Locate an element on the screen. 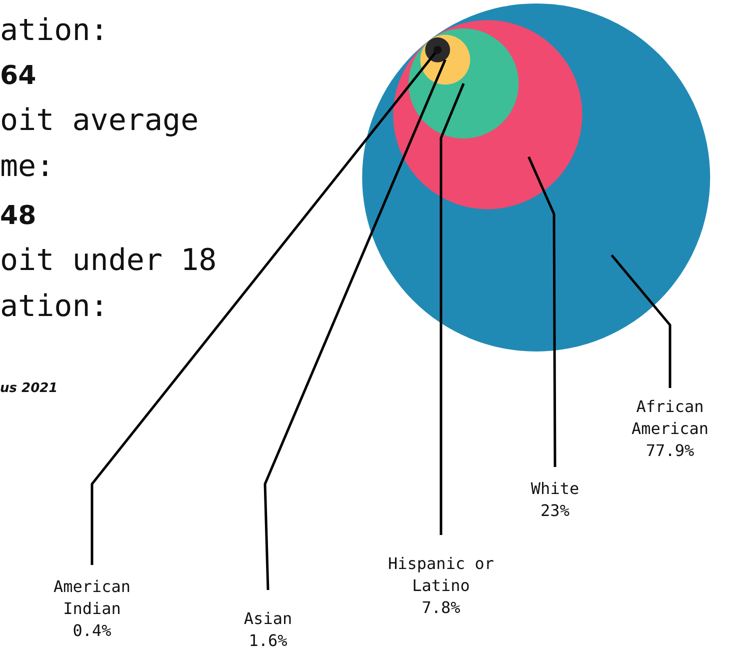 Image resolution: width=729 pixels, height=651 pixels. category-label: Asian is located at coordinates (268, 618).